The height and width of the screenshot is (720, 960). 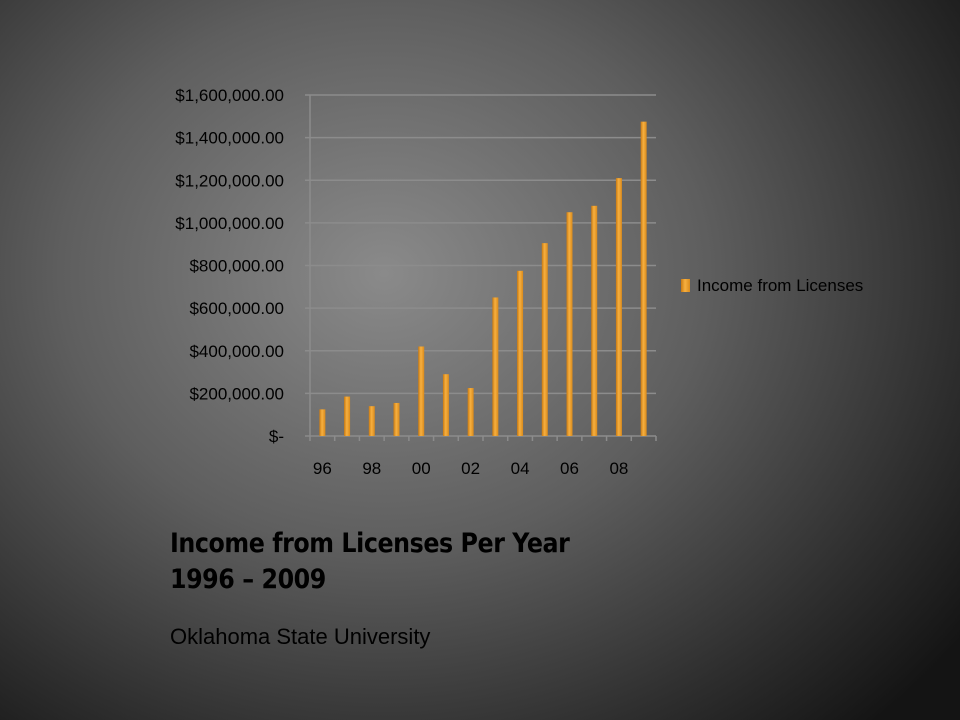 I want to click on bar-1999, so click(x=396, y=419).